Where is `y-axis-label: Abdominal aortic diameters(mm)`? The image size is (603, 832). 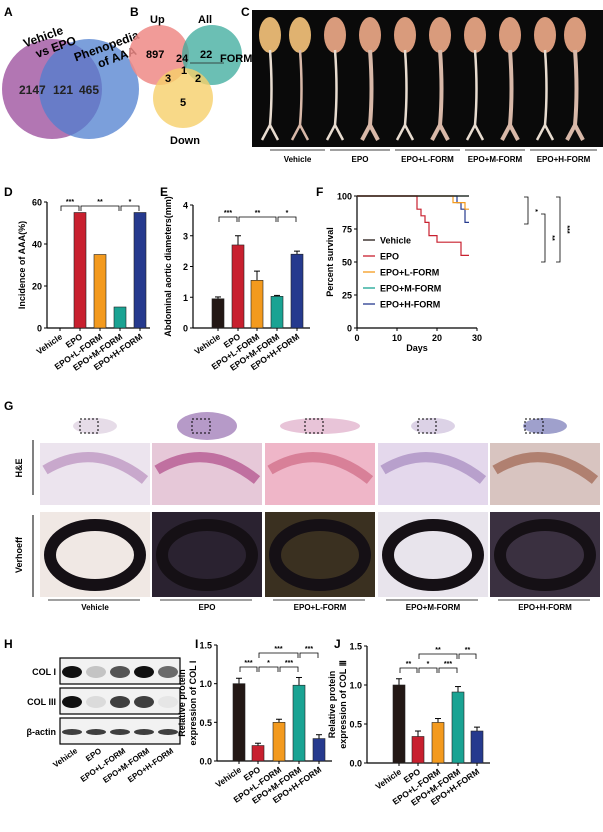 y-axis-label: Abdominal aortic diameters(mm) is located at coordinates (168, 266).